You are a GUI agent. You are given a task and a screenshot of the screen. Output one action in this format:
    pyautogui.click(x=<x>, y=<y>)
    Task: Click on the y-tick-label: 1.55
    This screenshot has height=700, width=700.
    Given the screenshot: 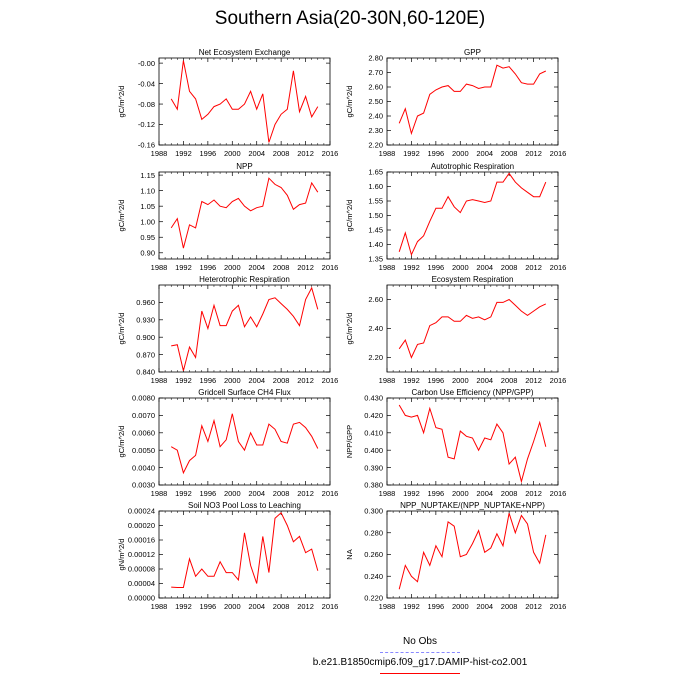 What is the action you would take?
    pyautogui.click(x=375, y=201)
    